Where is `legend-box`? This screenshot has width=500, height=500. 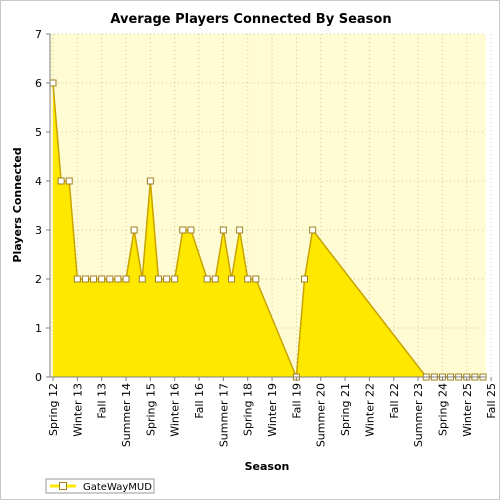
legend-box is located at coordinates (100, 486).